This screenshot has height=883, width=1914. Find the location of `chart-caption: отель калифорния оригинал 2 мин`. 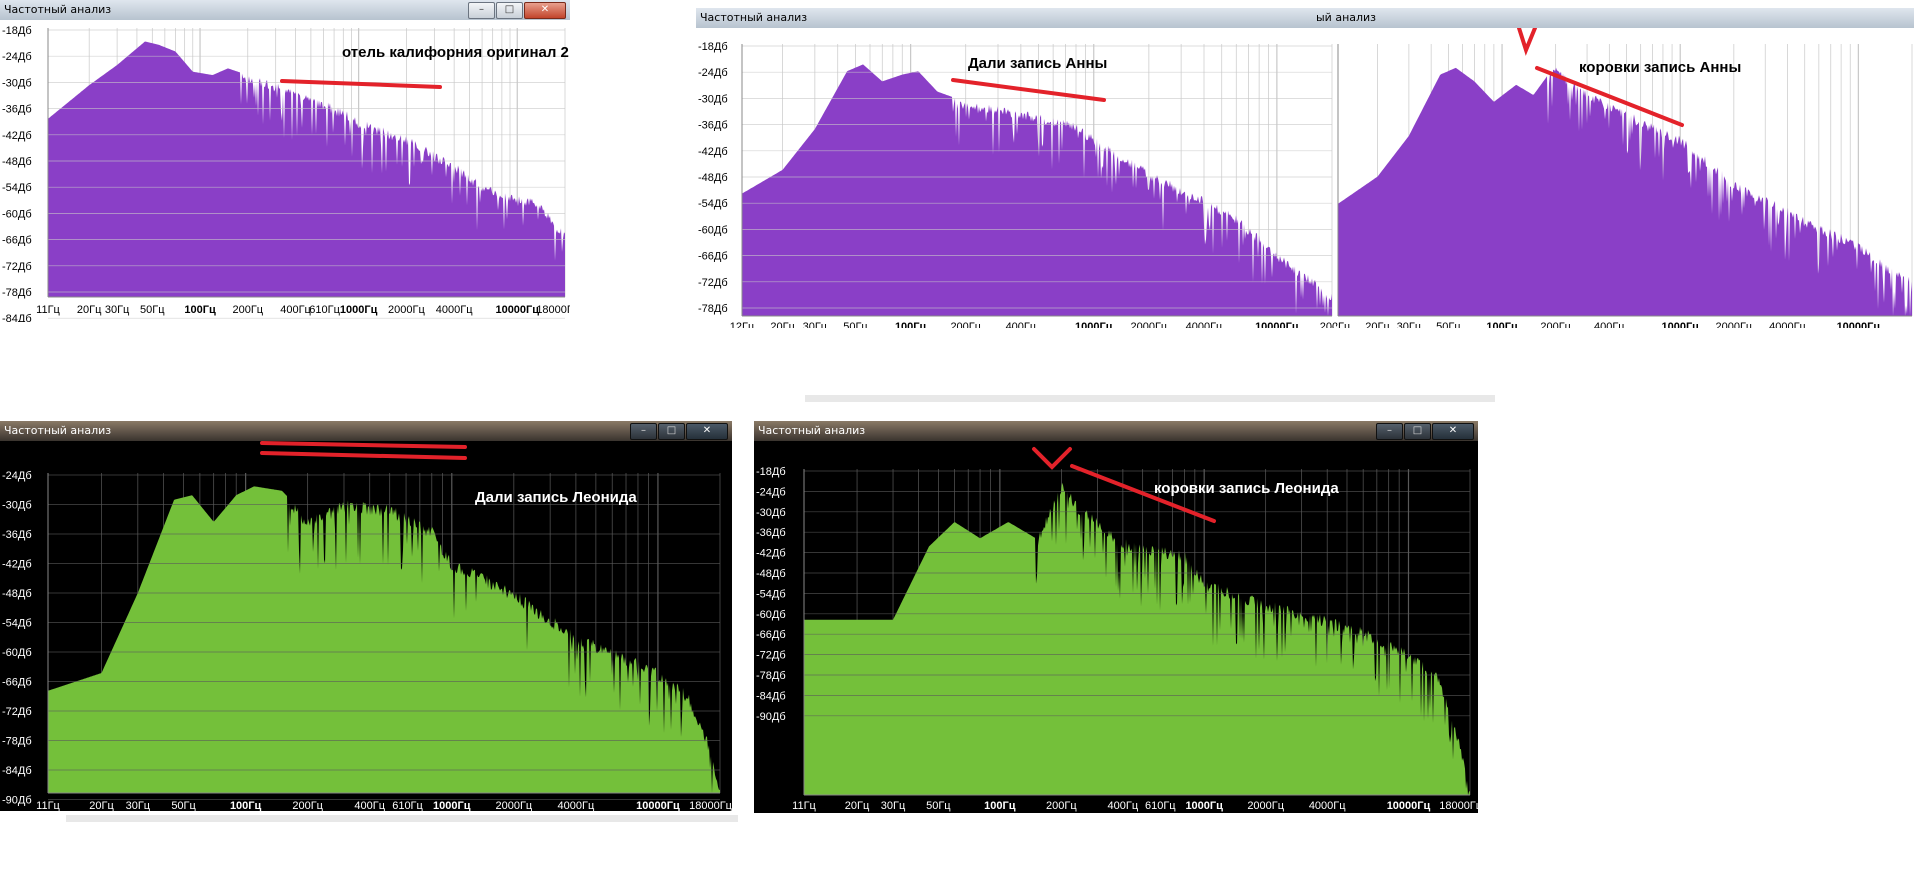

chart-caption: отель калифорния оригинал 2 мин is located at coordinates (456, 52).